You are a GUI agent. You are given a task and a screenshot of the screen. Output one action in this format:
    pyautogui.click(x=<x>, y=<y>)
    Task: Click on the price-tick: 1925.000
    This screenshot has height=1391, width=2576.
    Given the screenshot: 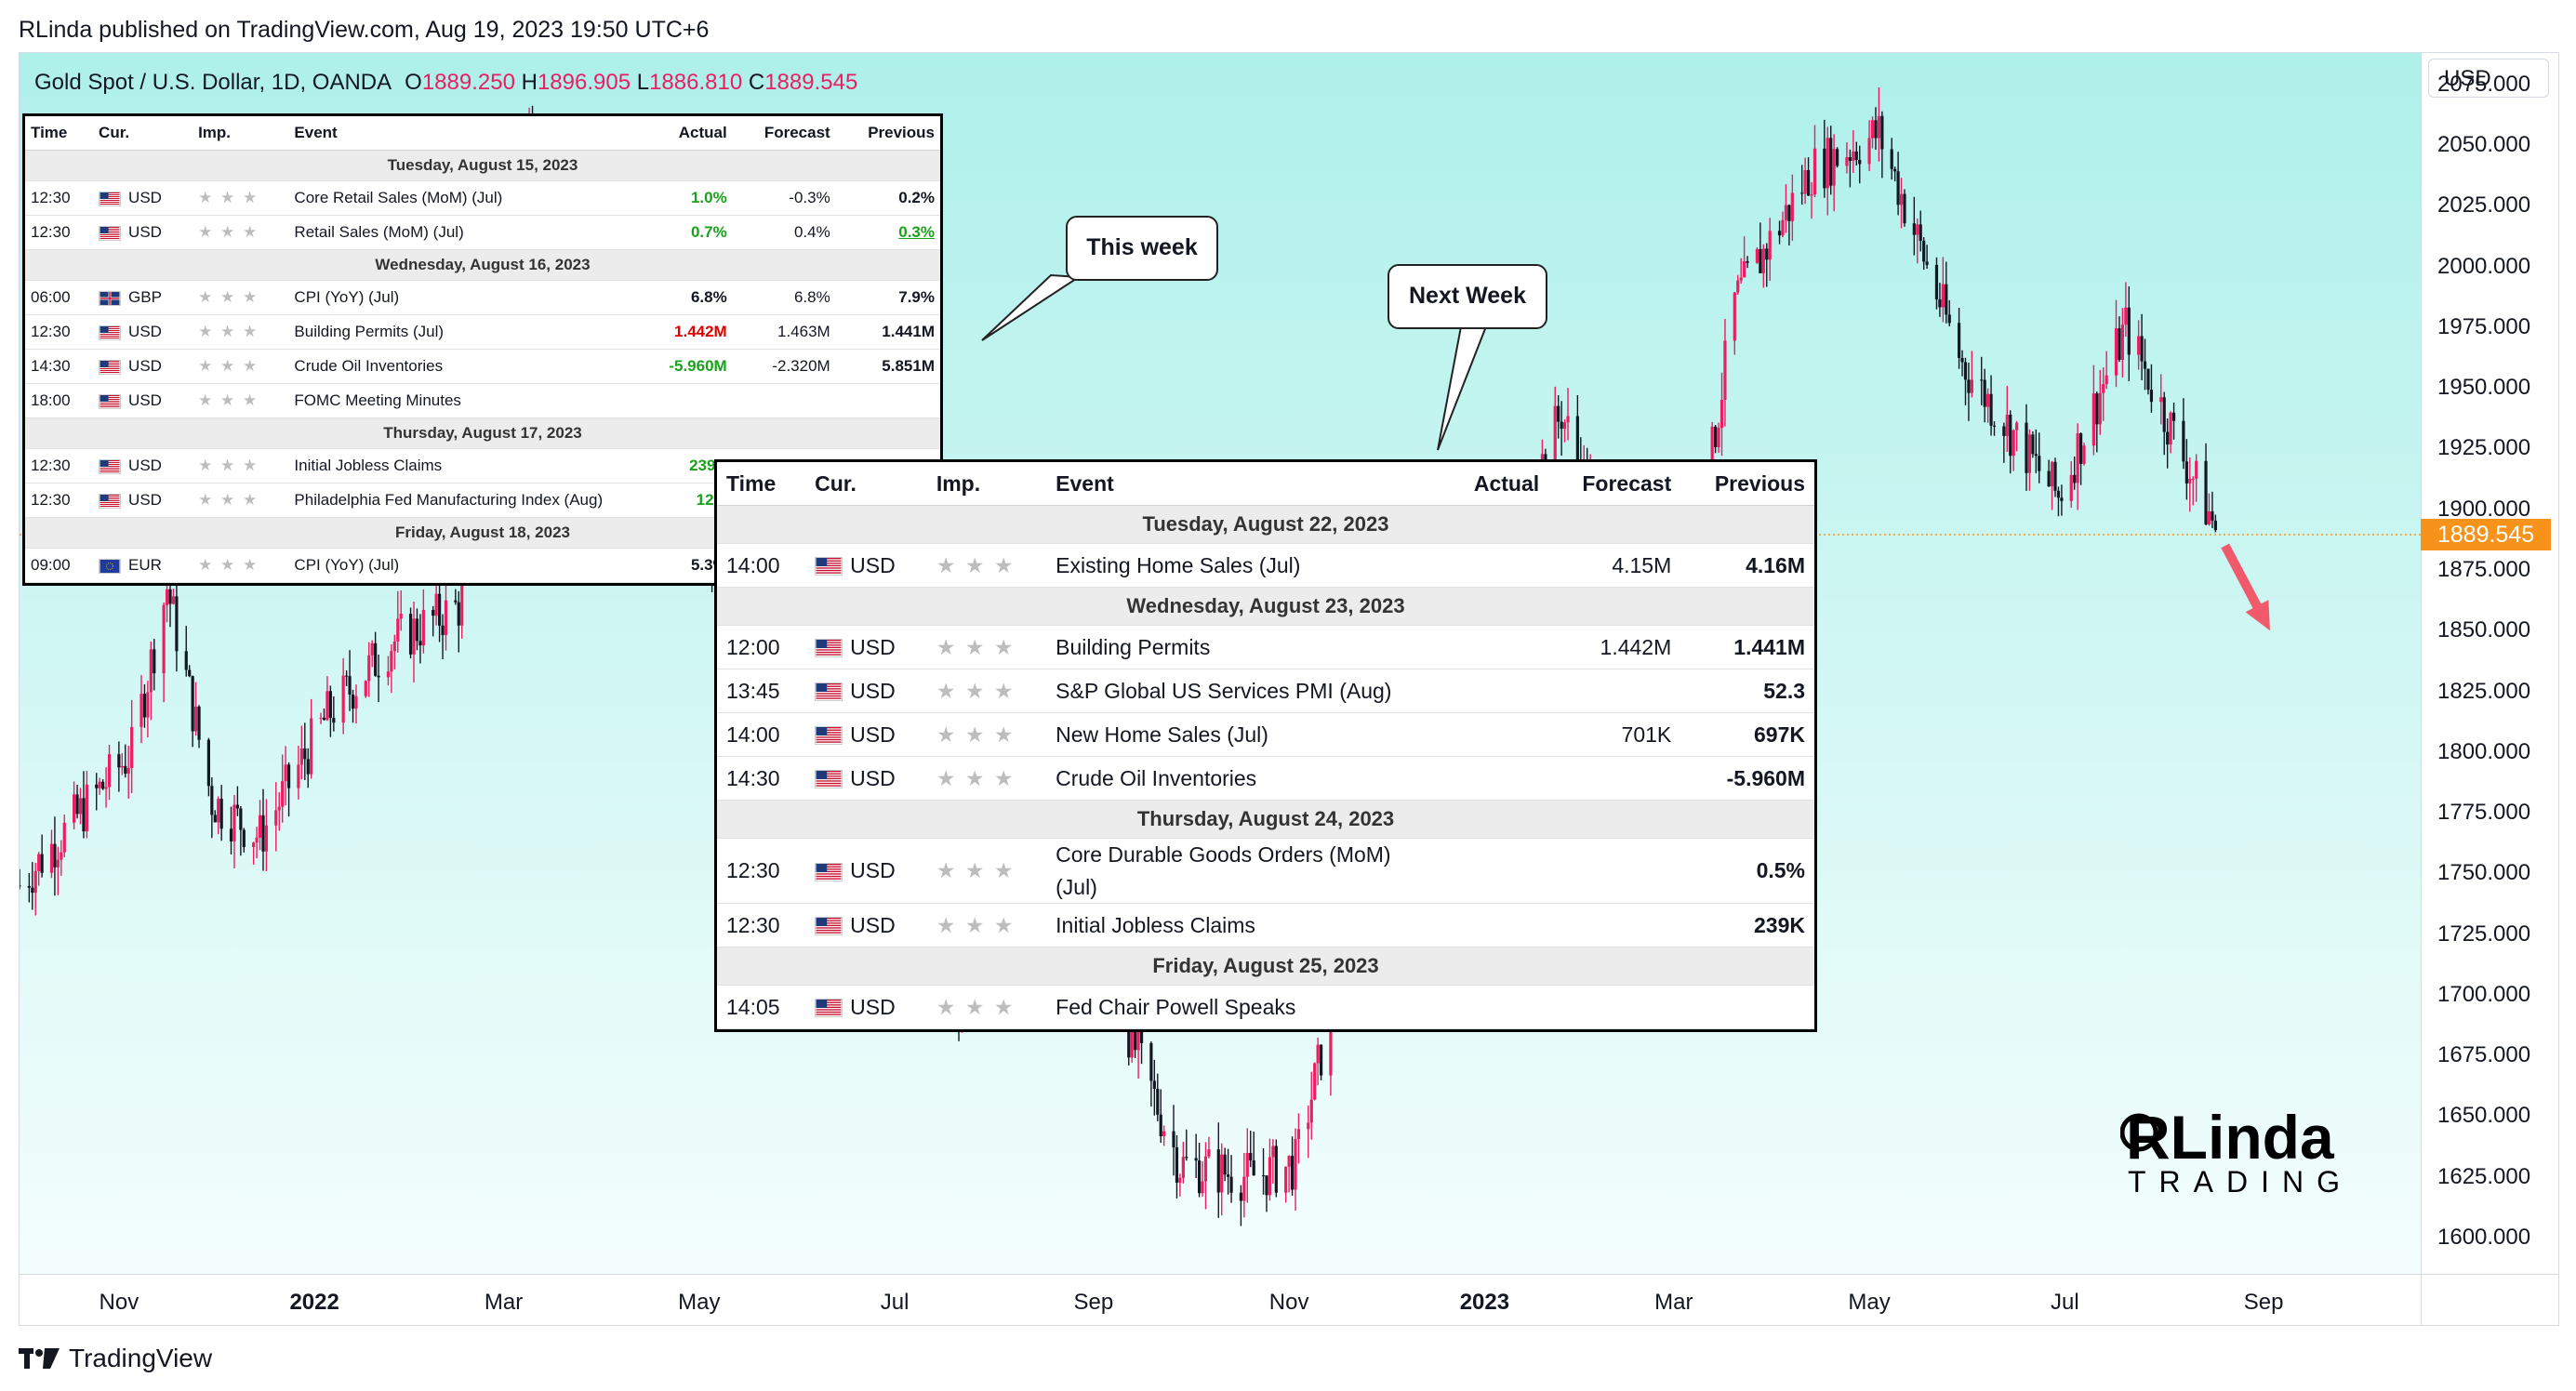 What is the action you would take?
    pyautogui.click(x=2484, y=448)
    